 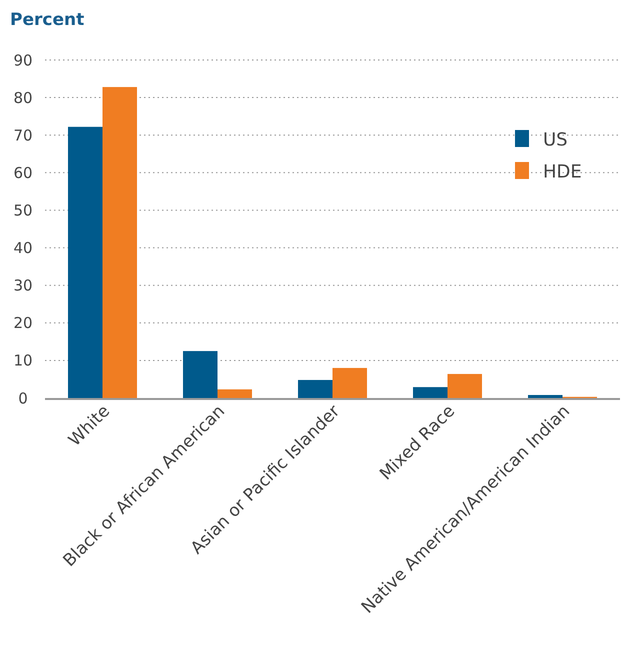 What do you see at coordinates (47, 20) in the screenshot?
I see `chart-title: Percent` at bounding box center [47, 20].